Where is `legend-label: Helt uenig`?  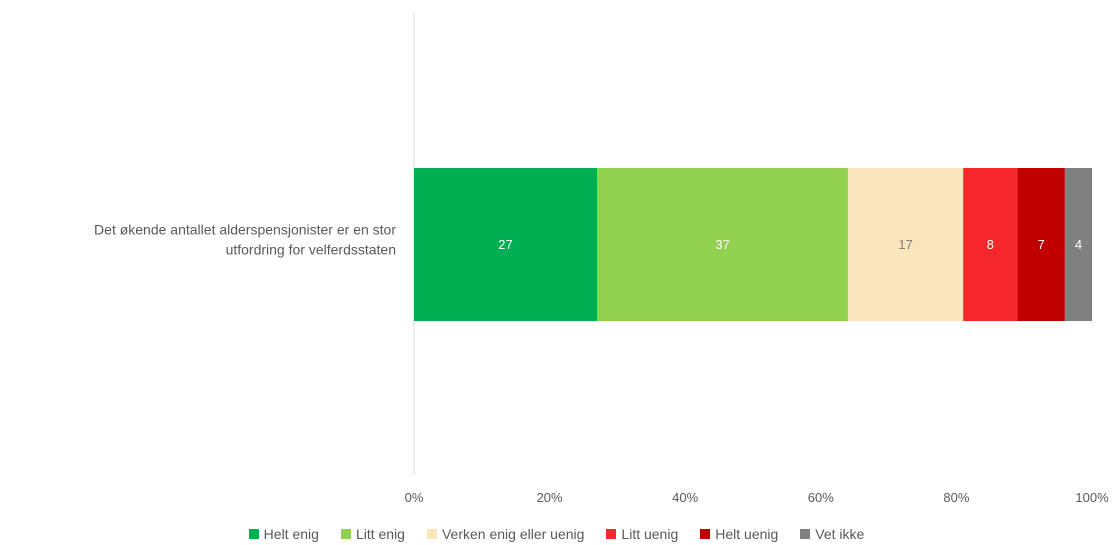 legend-label: Helt uenig is located at coordinates (746, 534).